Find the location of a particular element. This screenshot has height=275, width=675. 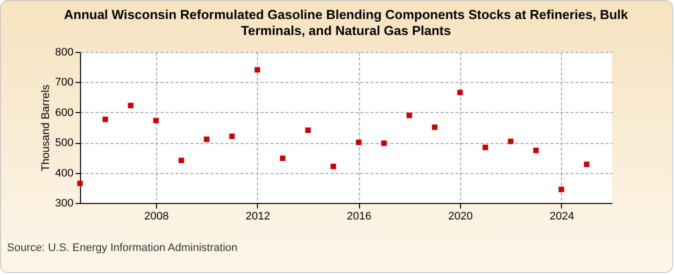

y-tick-label: 400 is located at coordinates (64, 173).